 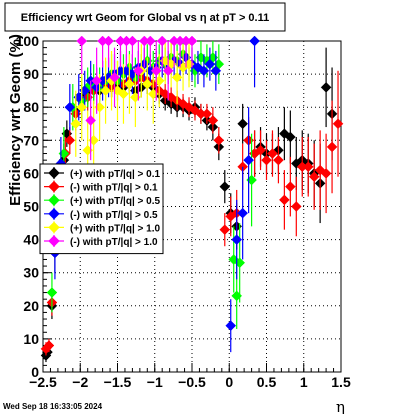 I want to click on y-tick-label: 0, so click(x=35, y=372).